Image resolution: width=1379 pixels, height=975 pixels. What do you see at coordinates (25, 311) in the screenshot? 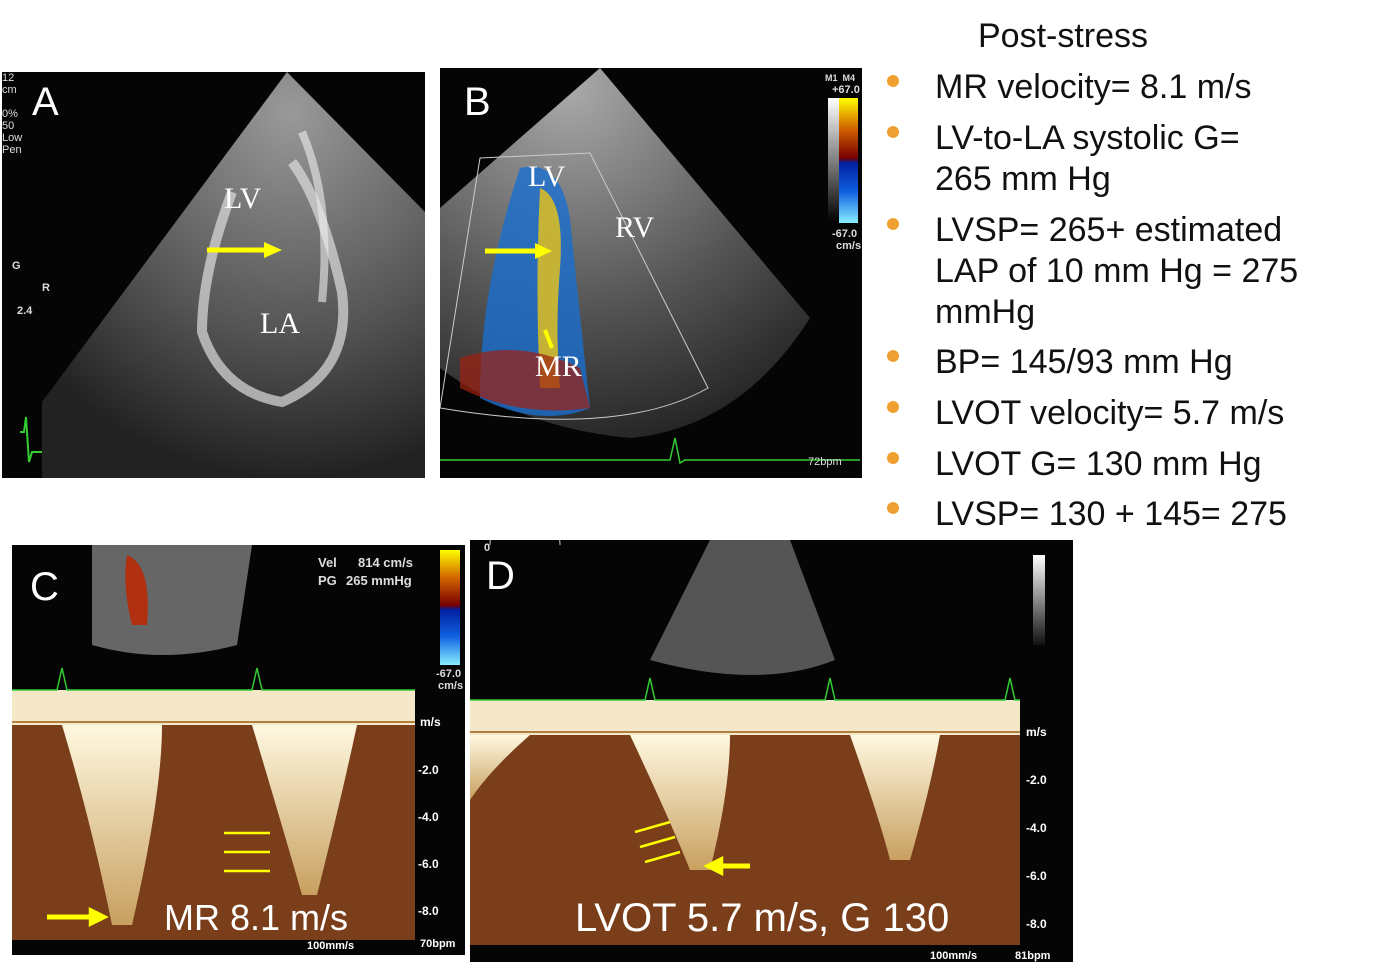
I see `gain-value: 2.4` at bounding box center [25, 311].